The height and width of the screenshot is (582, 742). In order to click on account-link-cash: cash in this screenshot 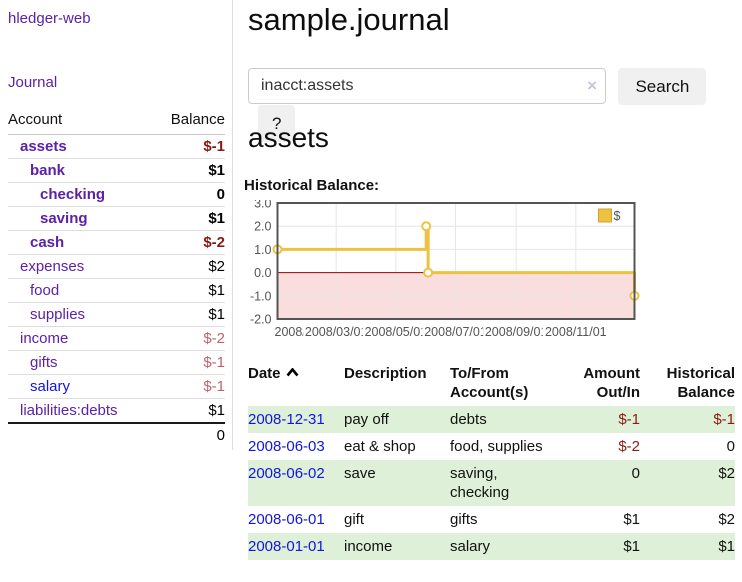, I will do `click(47, 242)`.